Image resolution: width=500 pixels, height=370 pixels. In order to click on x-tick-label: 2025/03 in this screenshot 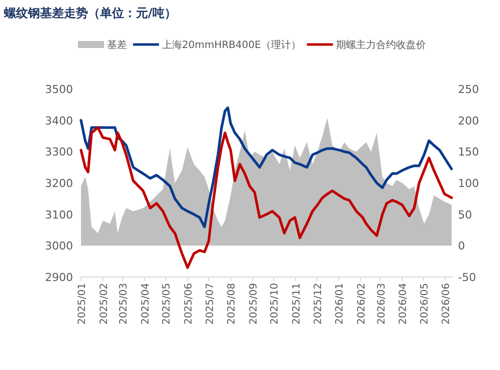, I will do `click(124, 304)`.